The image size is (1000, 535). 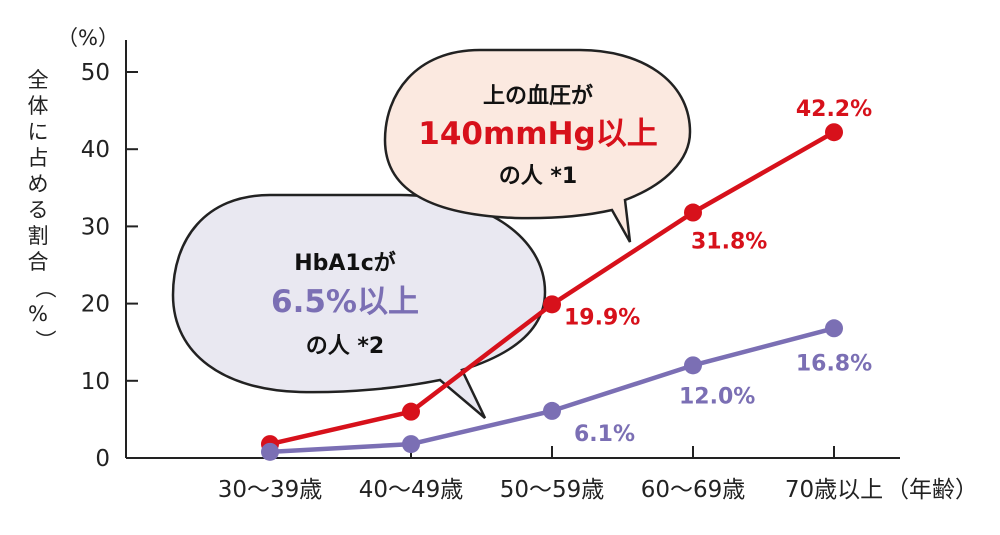 I want to click on bp-annotation-line1: 上の血圧が, so click(x=538, y=96).